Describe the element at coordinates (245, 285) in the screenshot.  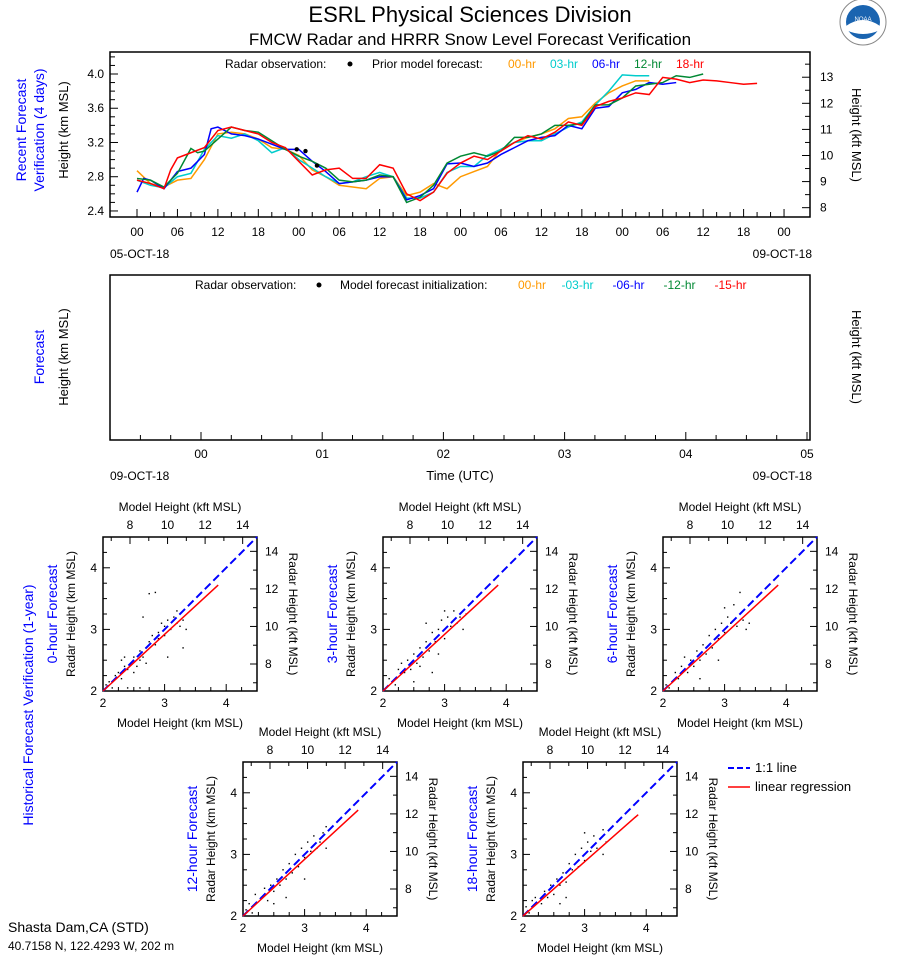
I see `legend-radar-obs: Radar observation:` at that location.